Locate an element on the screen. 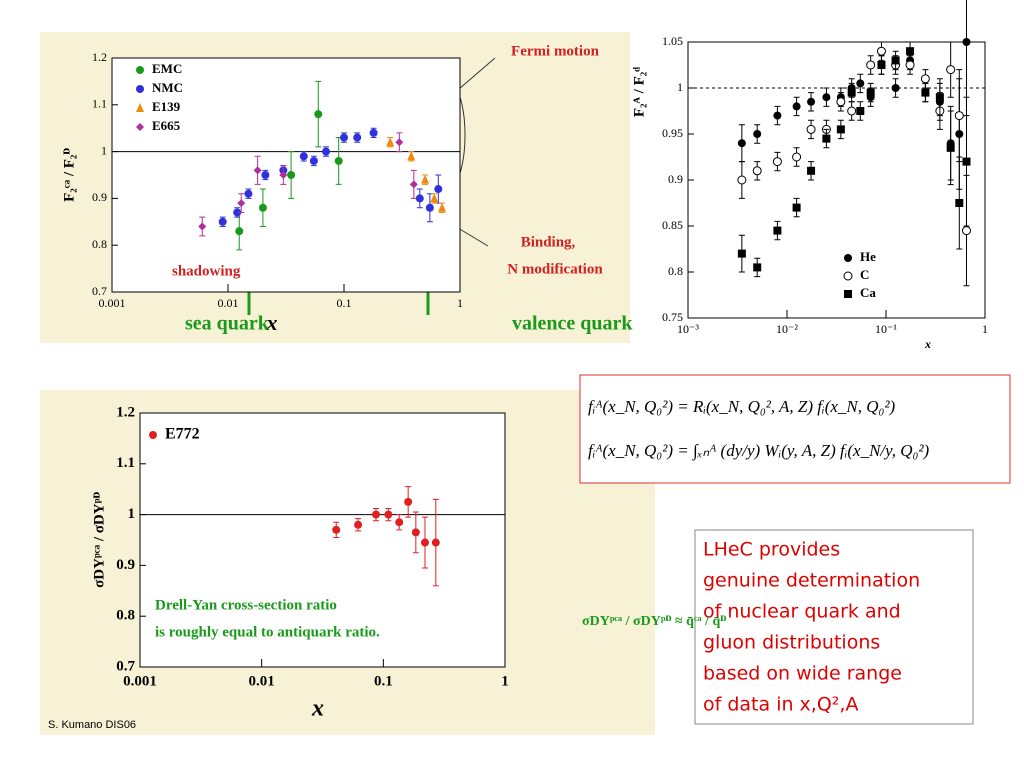 The height and width of the screenshot is (773, 1024). note-box is located at coordinates (834, 627).